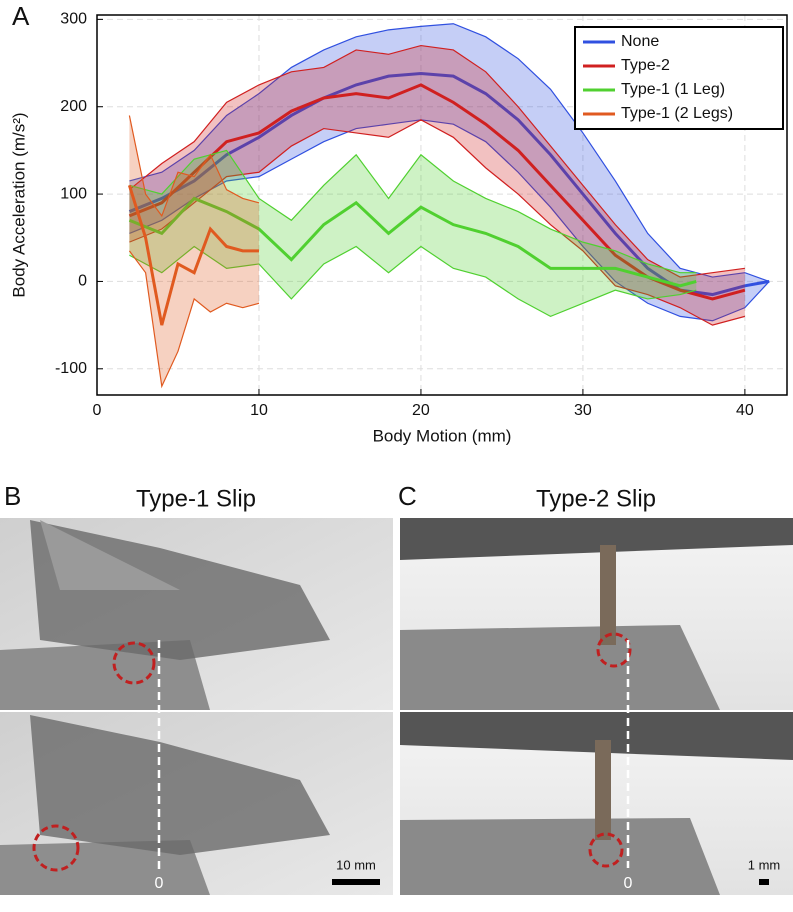 The width and height of the screenshot is (793, 912). Describe the element at coordinates (407, 496) in the screenshot. I see `panel-label: C` at that location.